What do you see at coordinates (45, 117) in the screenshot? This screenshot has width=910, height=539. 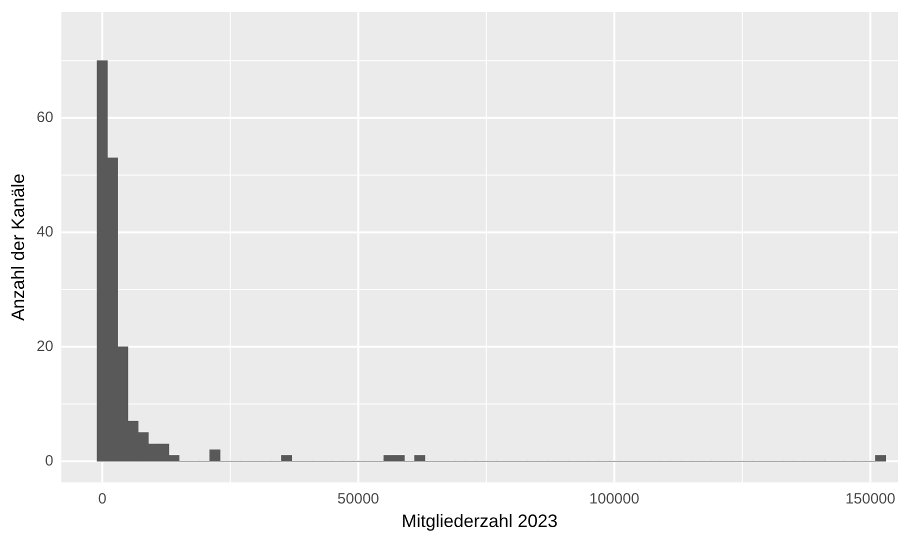 I see `y-tick-label: 60` at bounding box center [45, 117].